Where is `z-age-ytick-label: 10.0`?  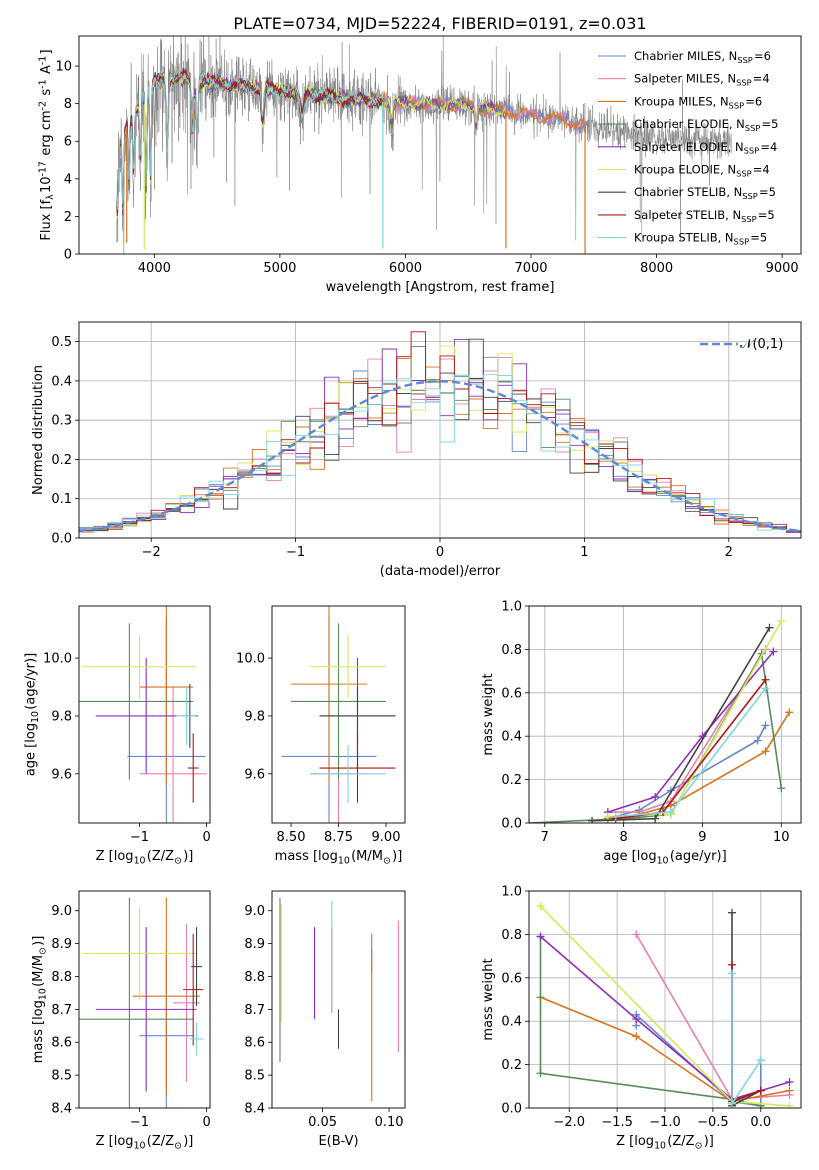
z-age-ytick-label: 10.0 is located at coordinates (57, 659).